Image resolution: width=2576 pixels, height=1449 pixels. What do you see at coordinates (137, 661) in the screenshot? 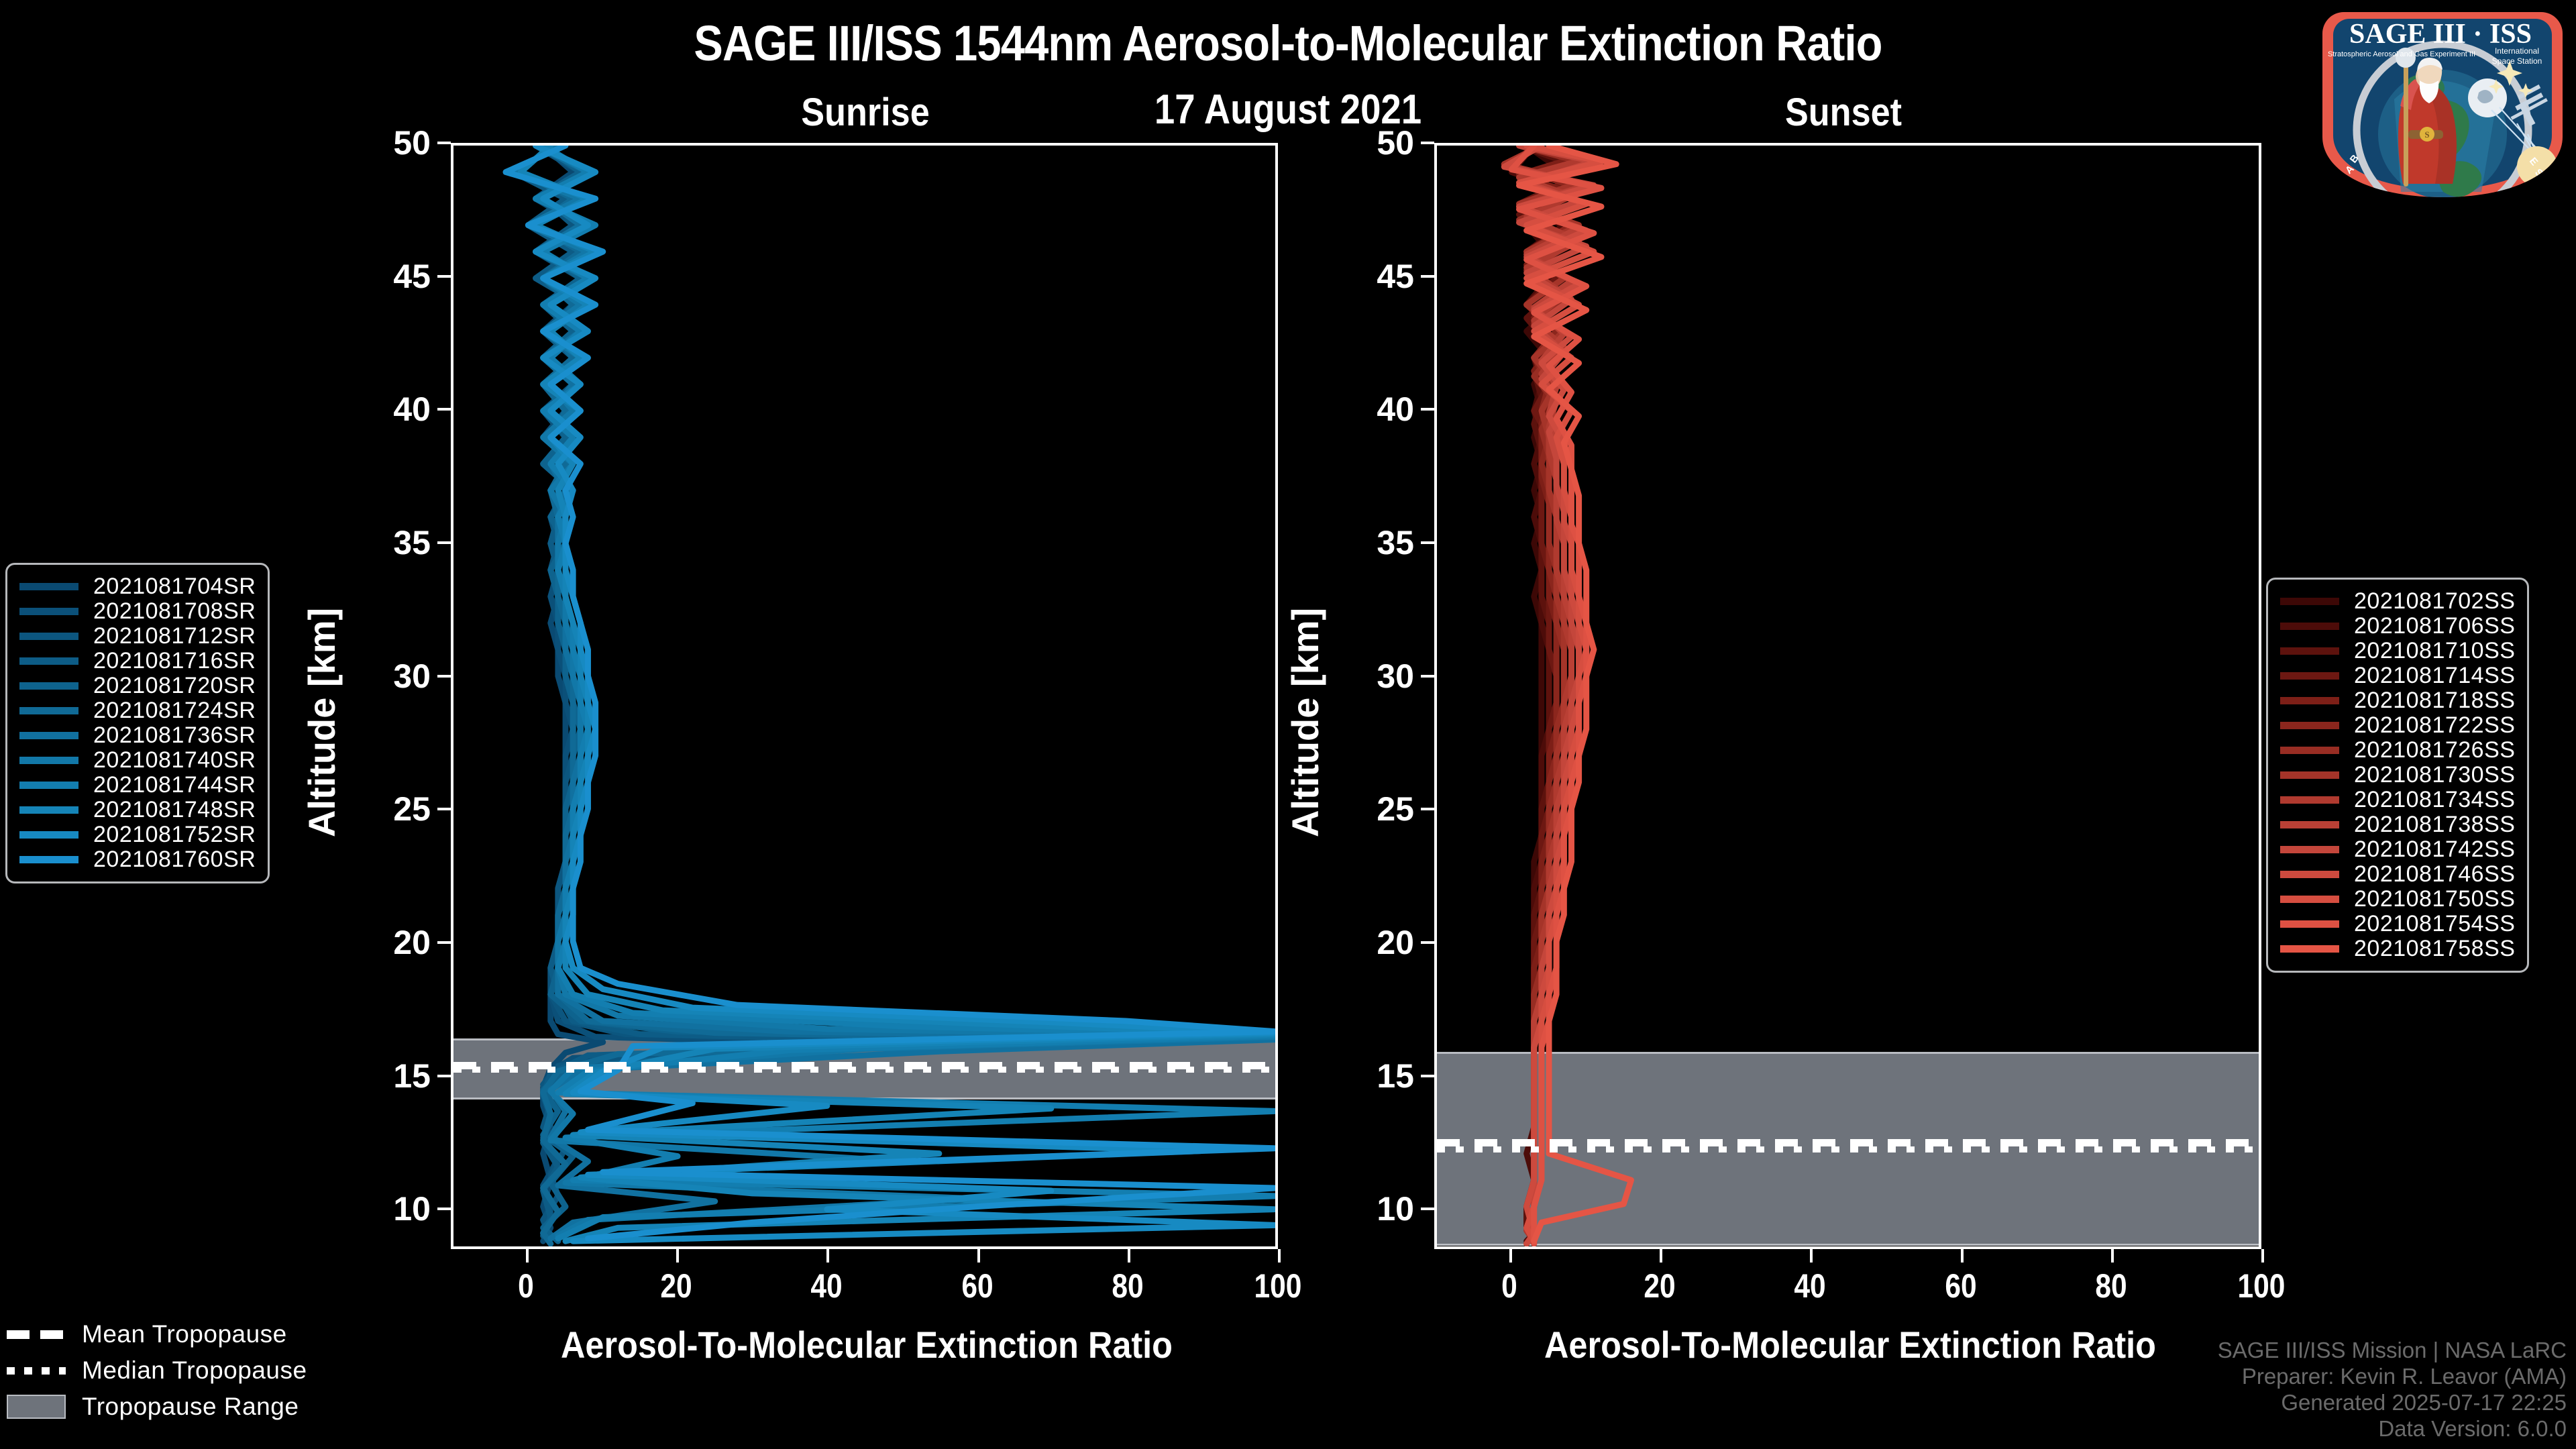
I see `sunrise-legend-item: 2021081716SR` at bounding box center [137, 661].